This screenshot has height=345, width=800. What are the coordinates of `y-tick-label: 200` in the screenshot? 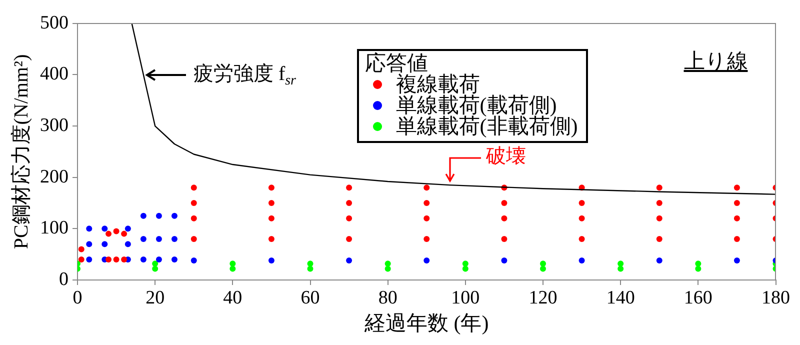 It's located at (54, 177).